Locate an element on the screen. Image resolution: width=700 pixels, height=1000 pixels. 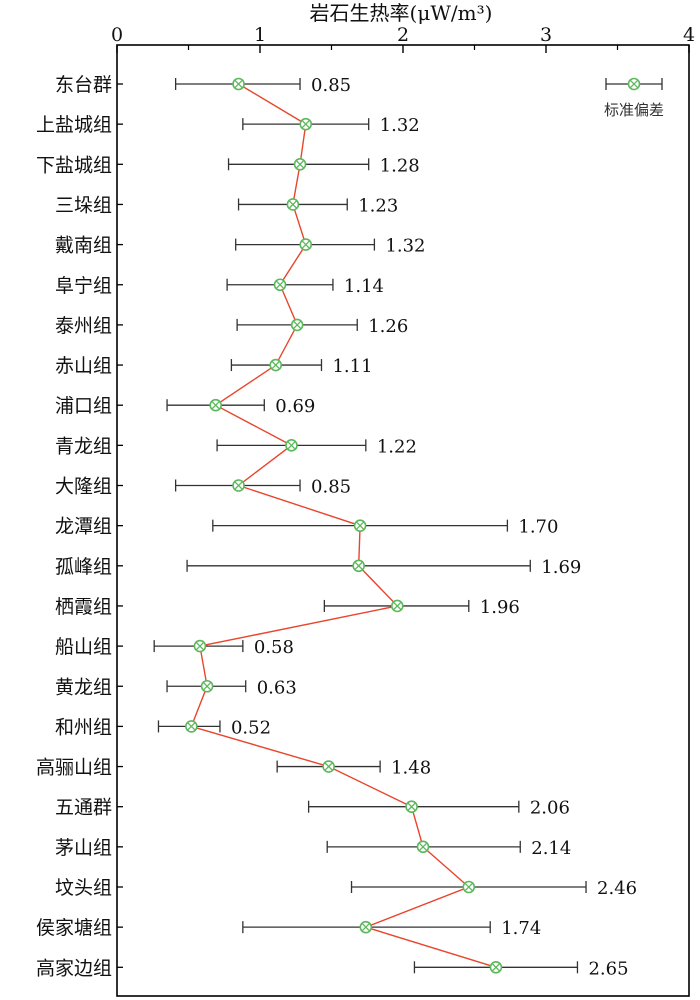
value-label: 1.70 is located at coordinates (538, 527).